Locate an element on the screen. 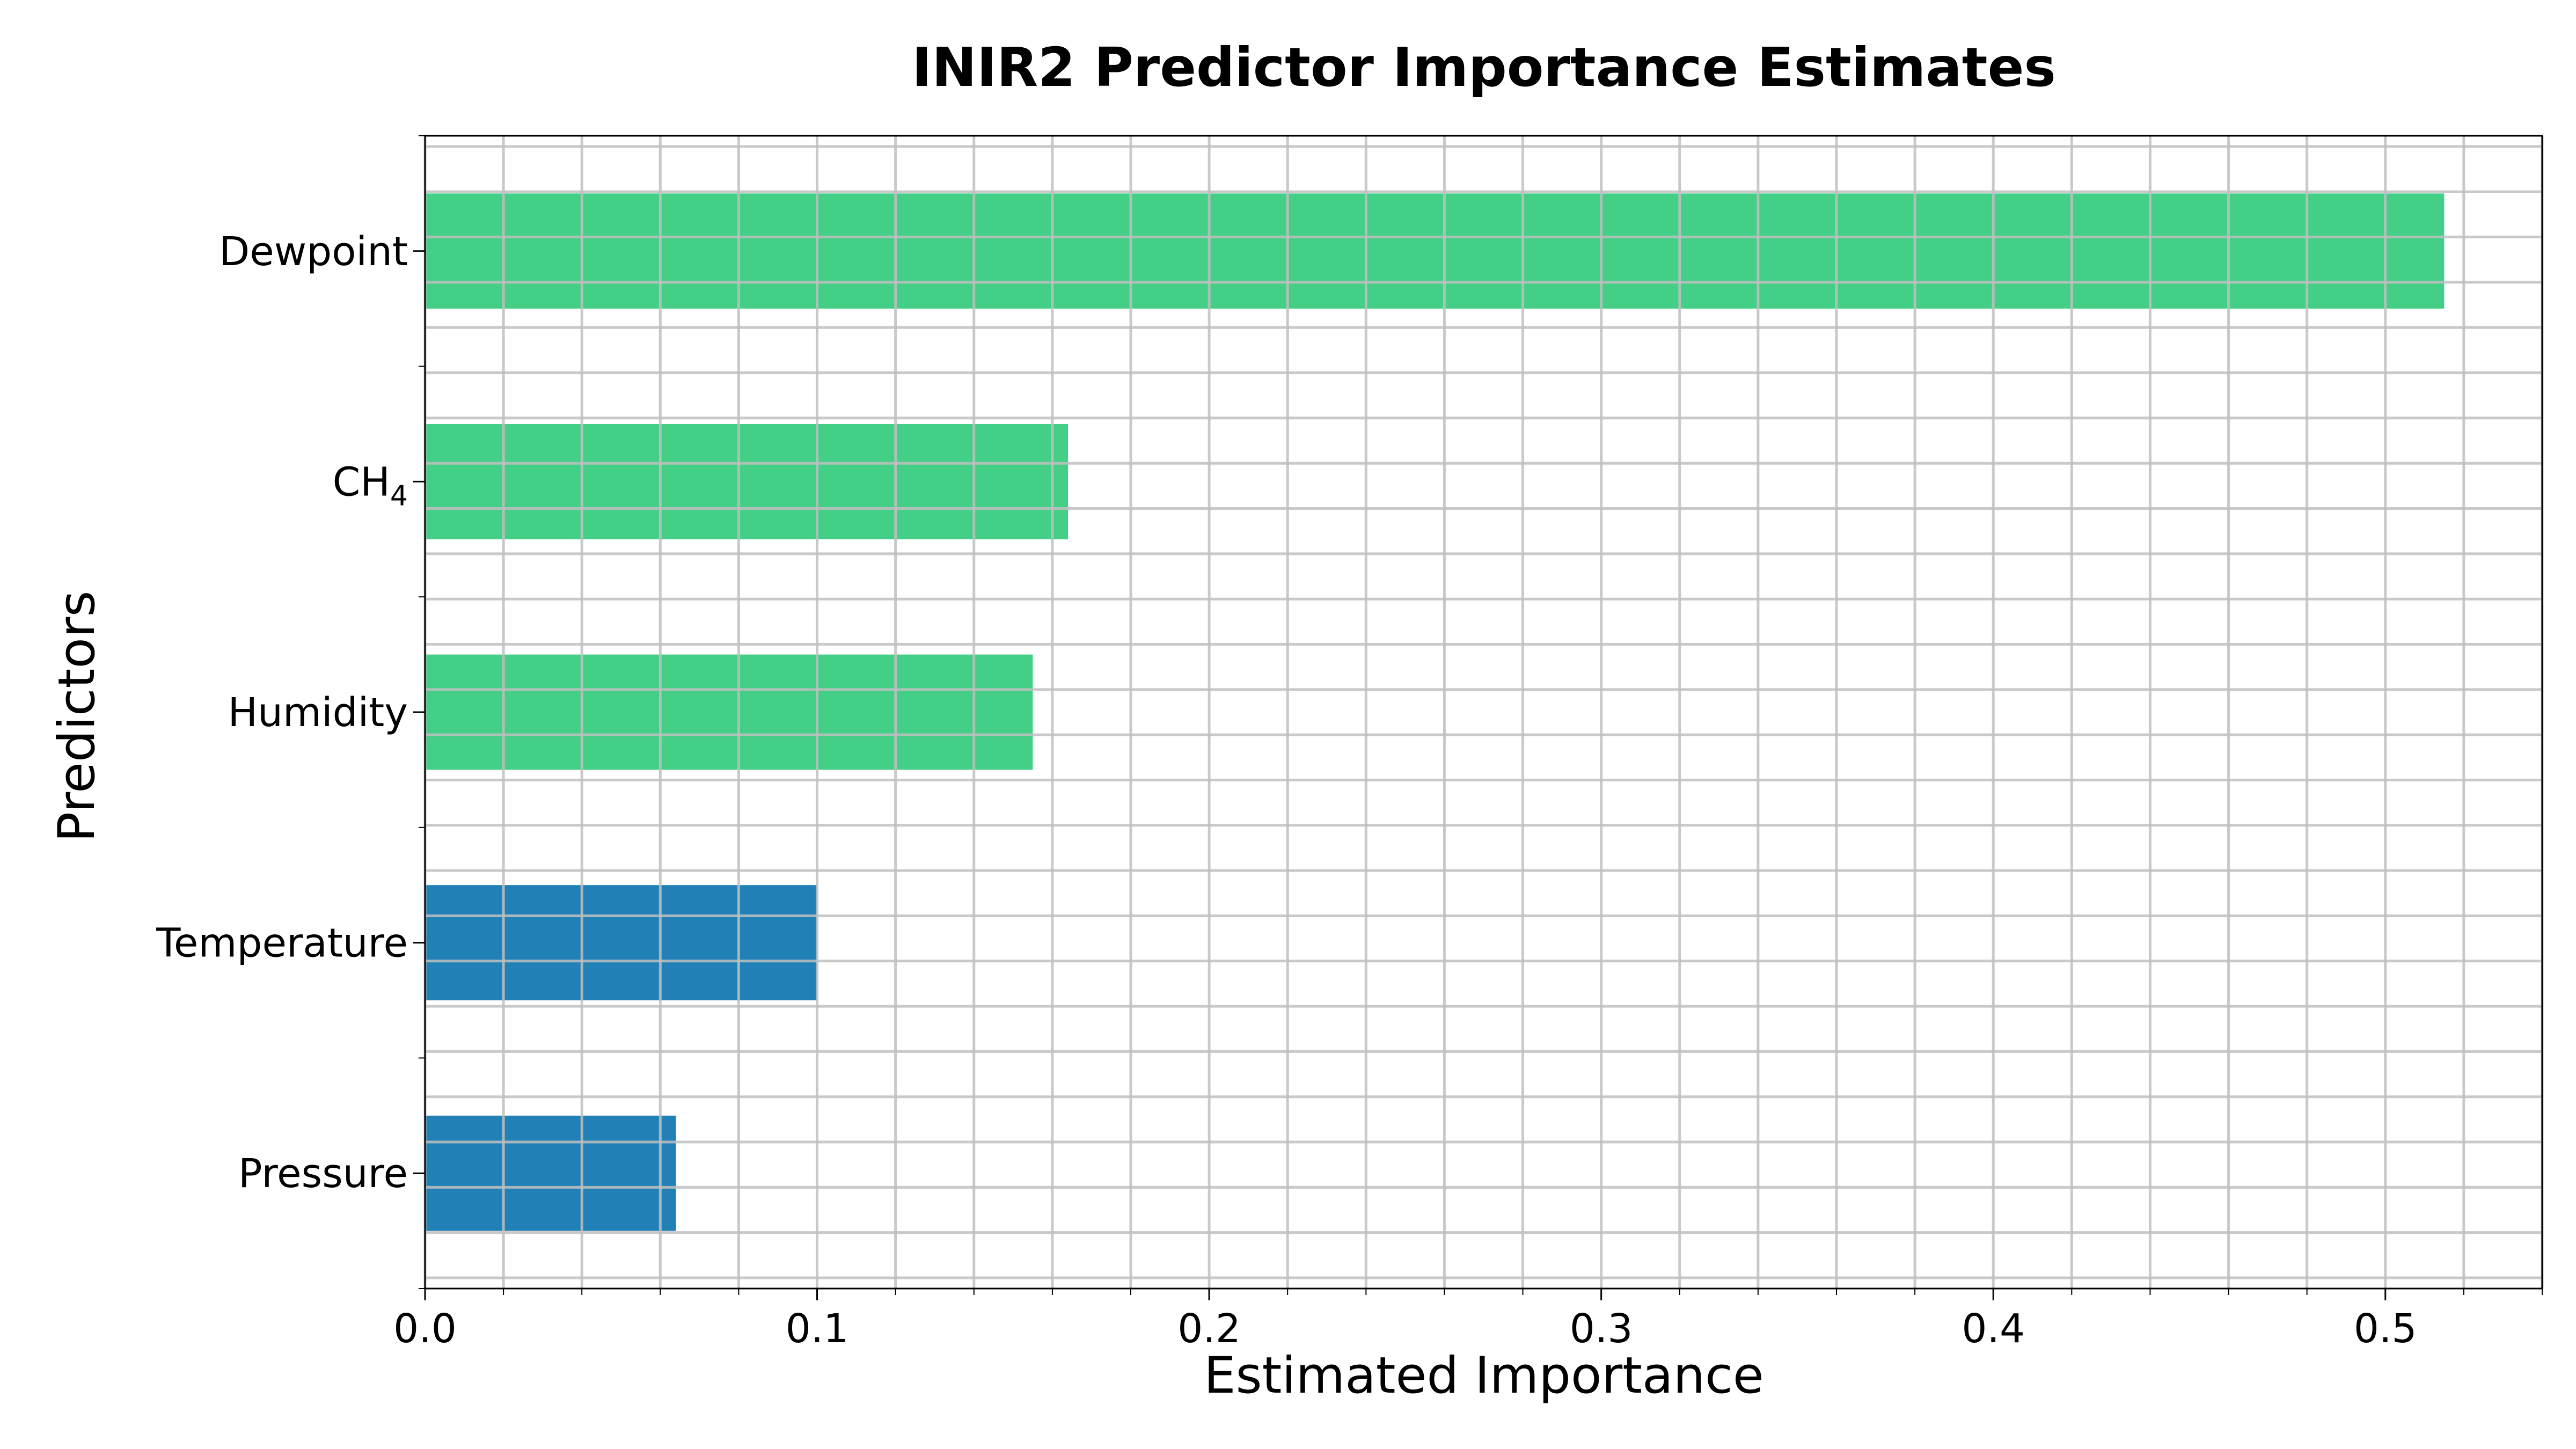 This screenshot has width=2576, height=1449. y-tick-label: Dewpoint is located at coordinates (313, 252).